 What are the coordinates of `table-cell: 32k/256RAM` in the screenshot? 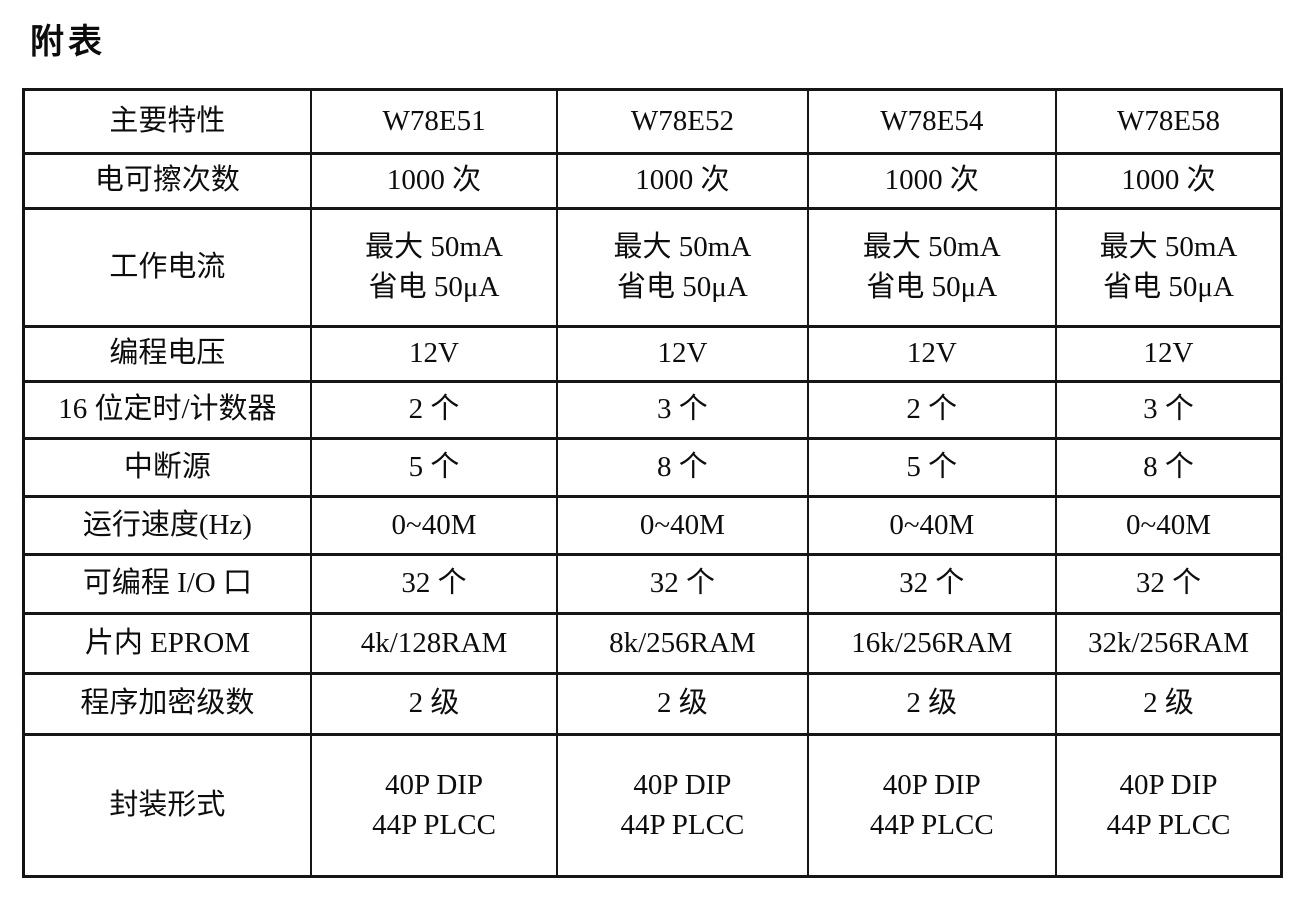 It's located at (1169, 643).